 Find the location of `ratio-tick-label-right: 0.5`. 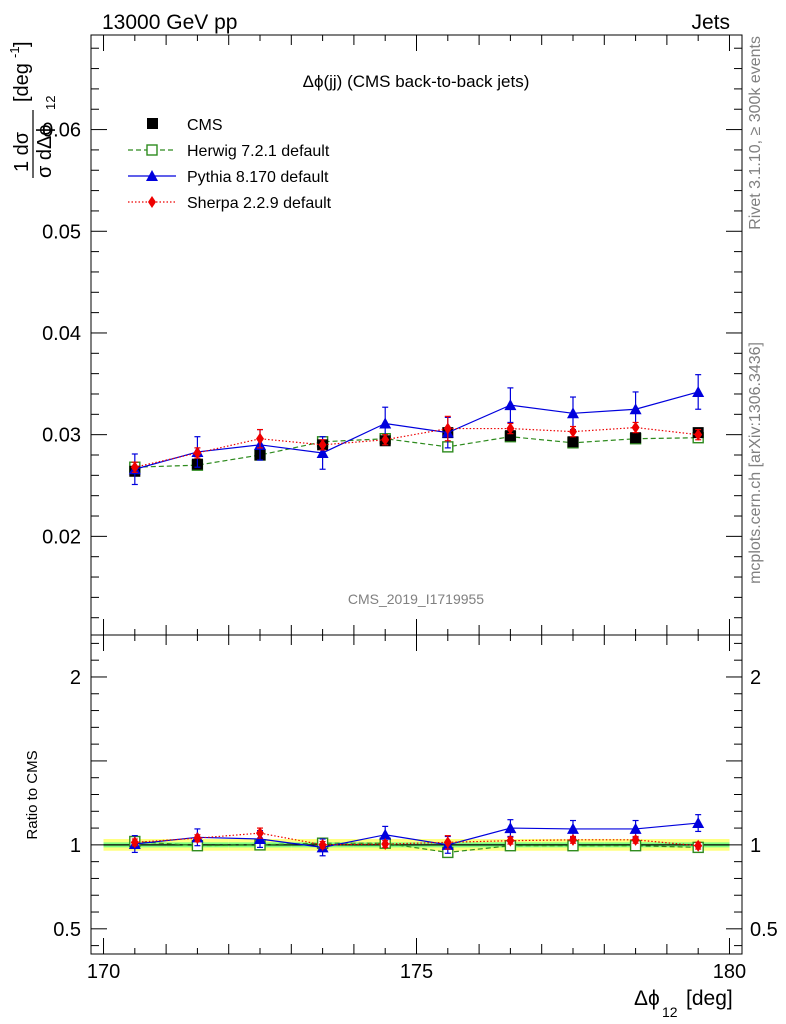

ratio-tick-label-right: 0.5 is located at coordinates (764, 930).